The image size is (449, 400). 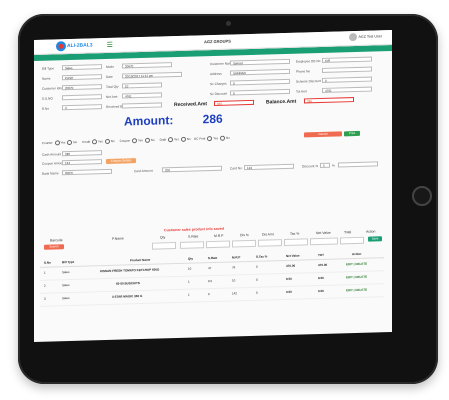 I want to click on col-srate: S.Rate, so click(x=193, y=236).